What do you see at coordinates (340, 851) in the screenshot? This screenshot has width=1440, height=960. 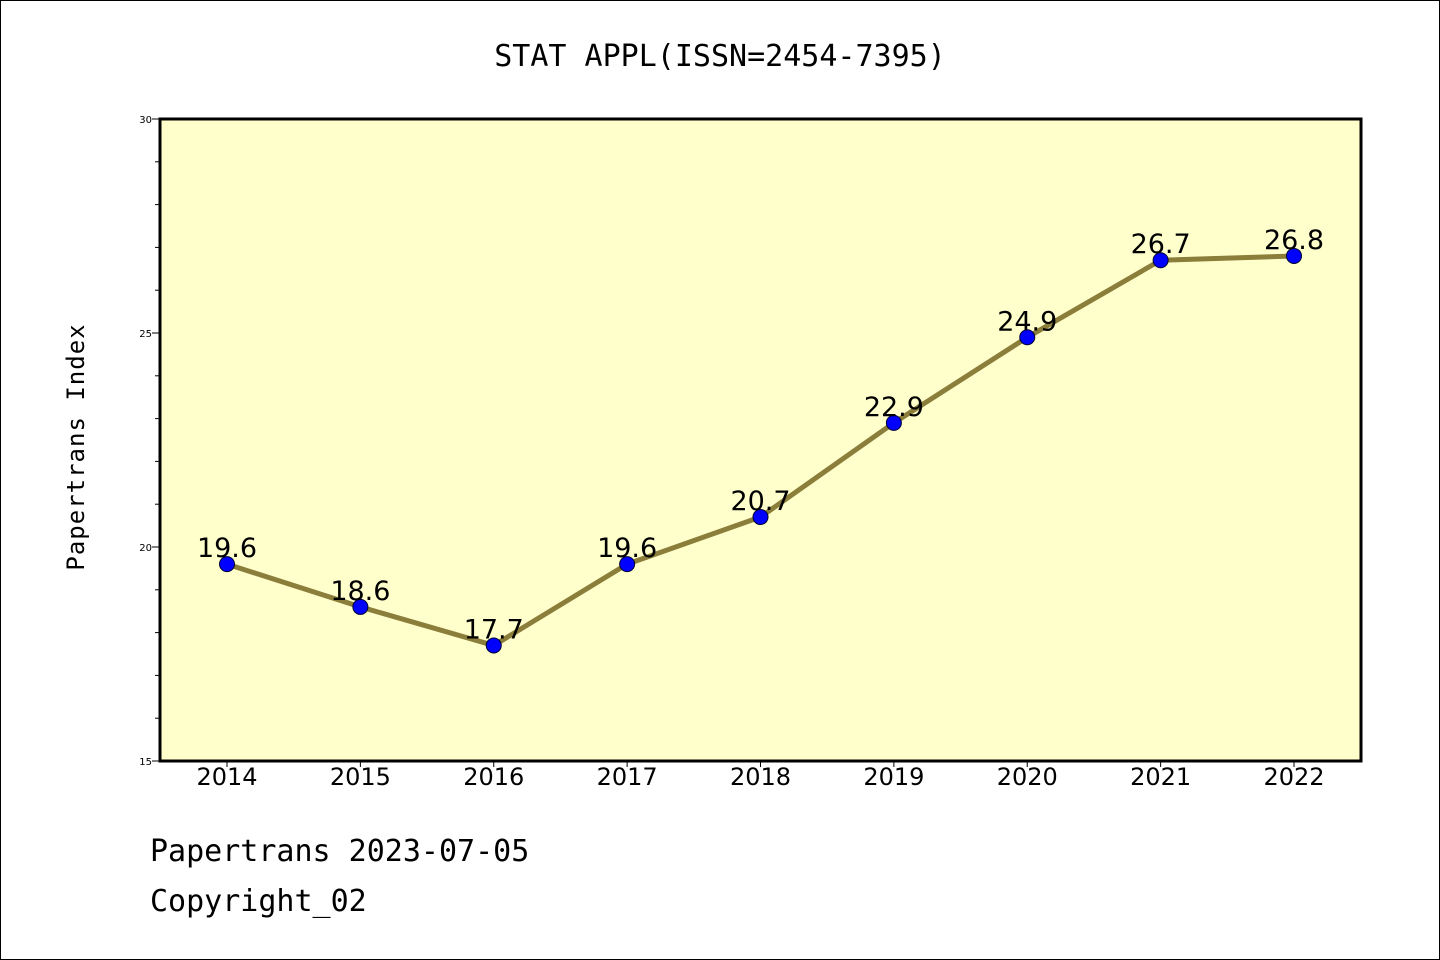 I see `footer-date: Papertrans 2023-07-05` at bounding box center [340, 851].